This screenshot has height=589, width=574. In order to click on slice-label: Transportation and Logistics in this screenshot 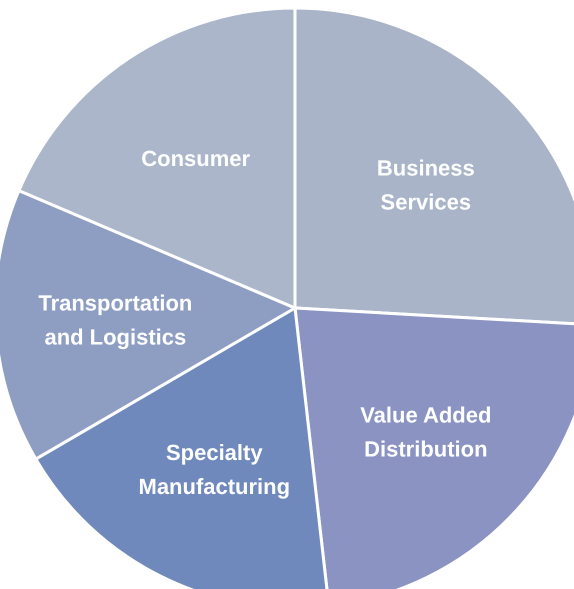, I will do `click(115, 319)`.